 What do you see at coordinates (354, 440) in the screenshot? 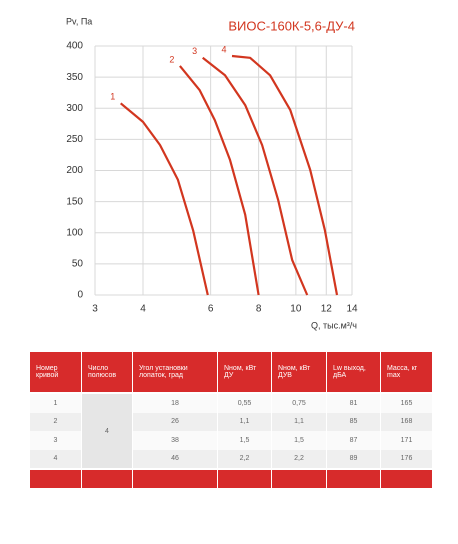
I see `table-cell: 87` at bounding box center [354, 440].